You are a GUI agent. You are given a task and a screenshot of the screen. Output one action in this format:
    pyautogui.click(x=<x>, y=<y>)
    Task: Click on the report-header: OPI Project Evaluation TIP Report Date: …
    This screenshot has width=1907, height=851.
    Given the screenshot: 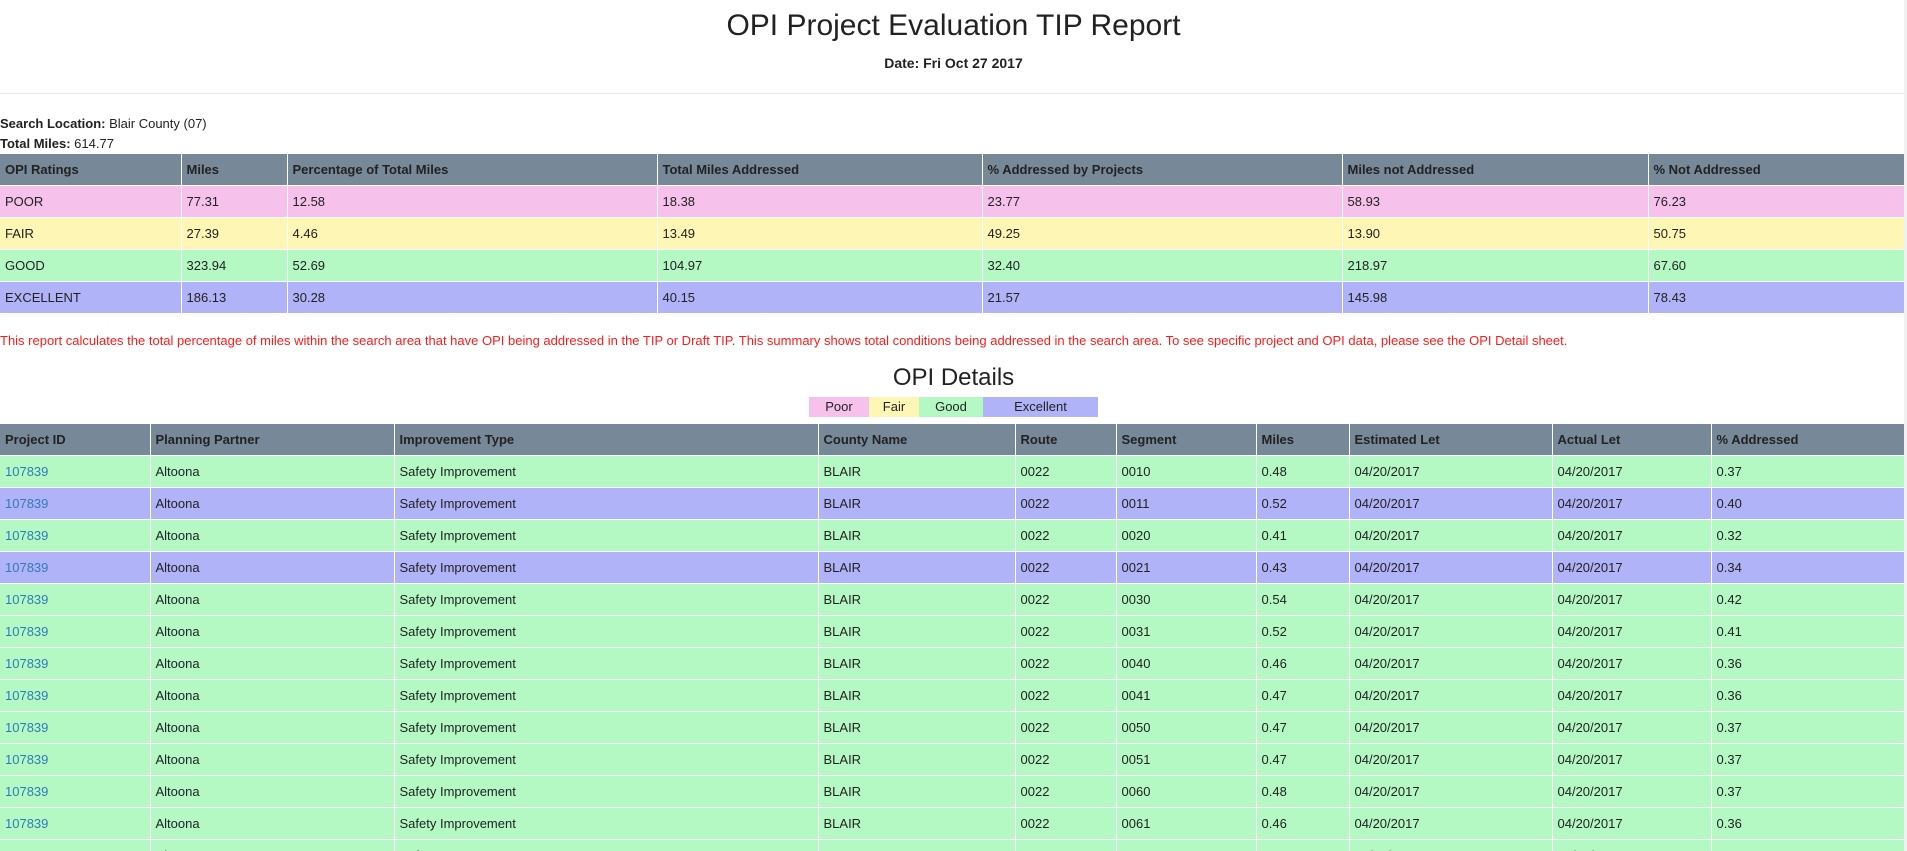 What is the action you would take?
    pyautogui.click(x=953, y=47)
    